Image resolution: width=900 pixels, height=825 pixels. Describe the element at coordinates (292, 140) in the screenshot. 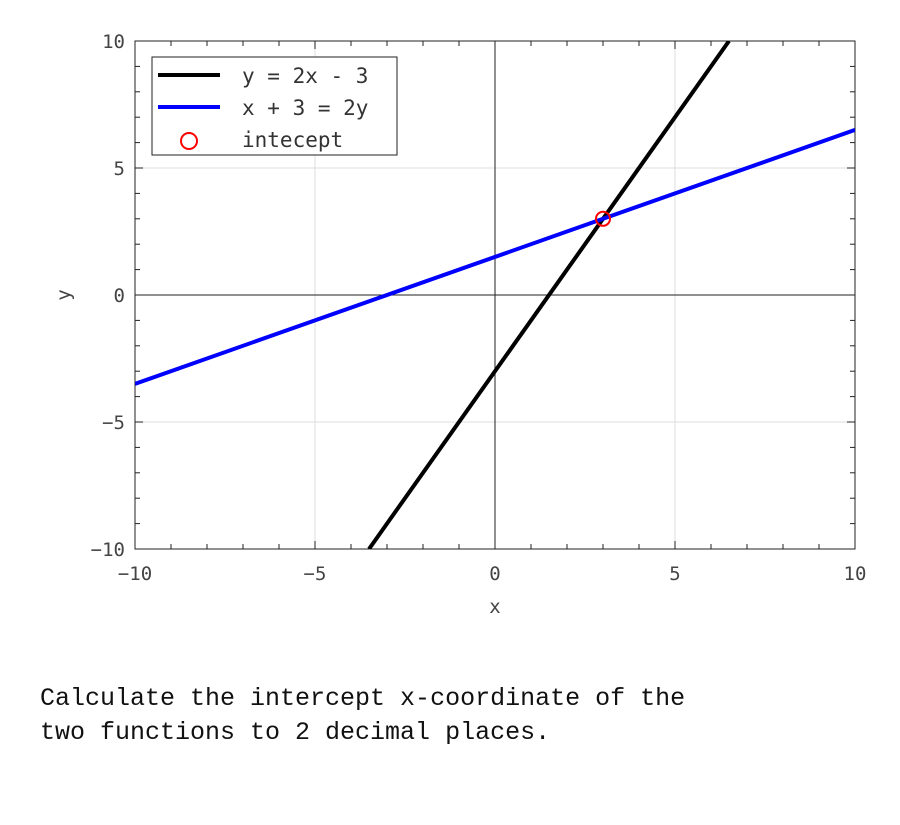

I see `legend-label-2: intecept` at that location.